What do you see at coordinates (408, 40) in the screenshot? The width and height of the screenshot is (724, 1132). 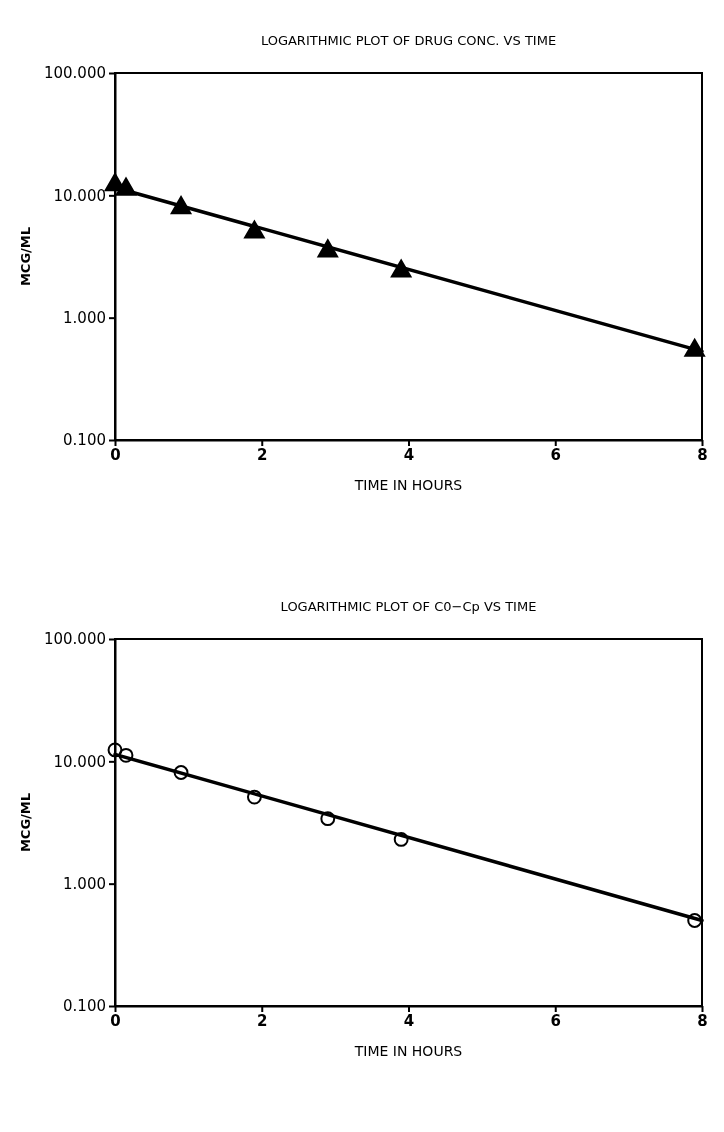 I see `chart-title: LOGARITHMIC PLOT OF DRUG CONC. VS TIME` at bounding box center [408, 40].